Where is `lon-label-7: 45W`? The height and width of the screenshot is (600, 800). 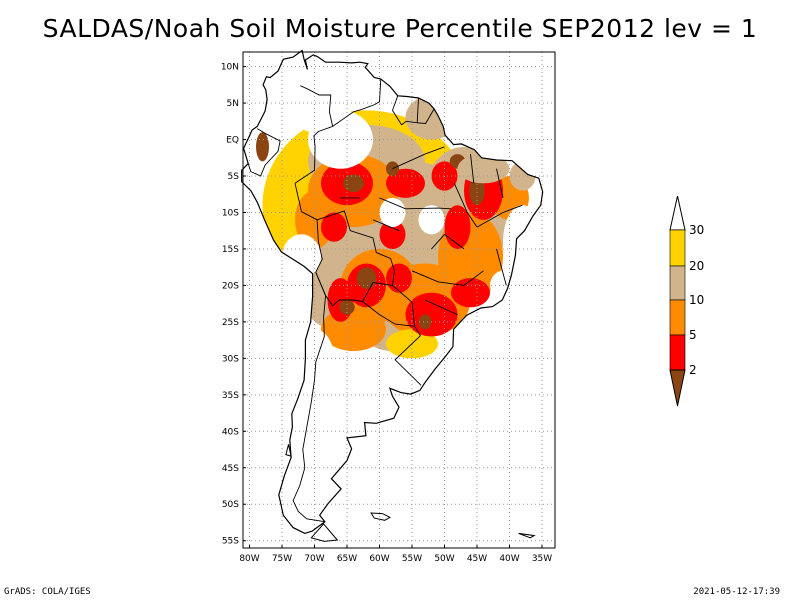 lon-label-7: 45W is located at coordinates (477, 559).